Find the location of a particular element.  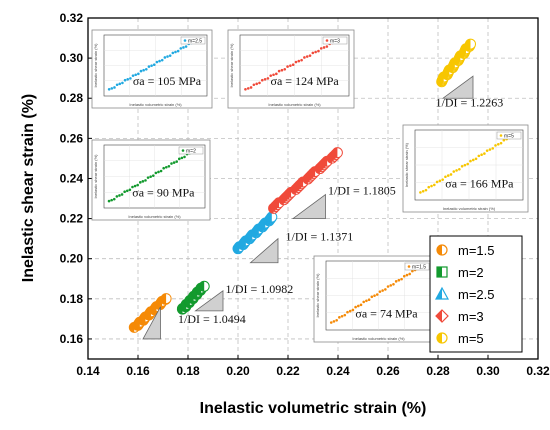

legend-label: m=5 is located at coordinates (471, 338).